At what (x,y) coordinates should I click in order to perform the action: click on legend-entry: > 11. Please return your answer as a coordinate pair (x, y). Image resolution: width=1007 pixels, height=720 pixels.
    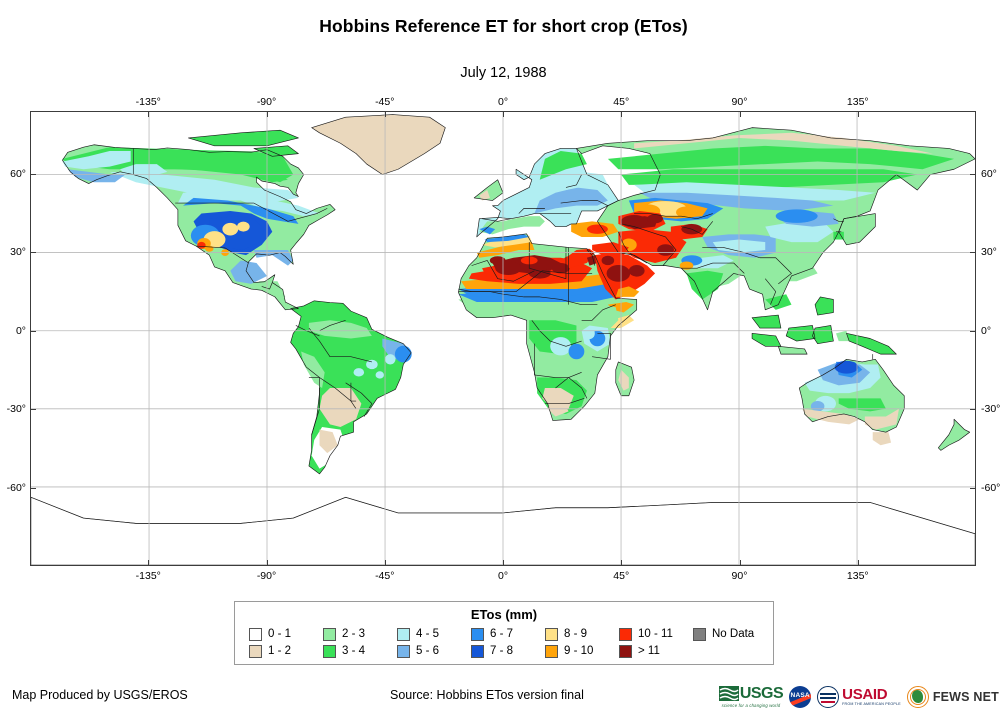
    Looking at the image, I should click on (656, 651).